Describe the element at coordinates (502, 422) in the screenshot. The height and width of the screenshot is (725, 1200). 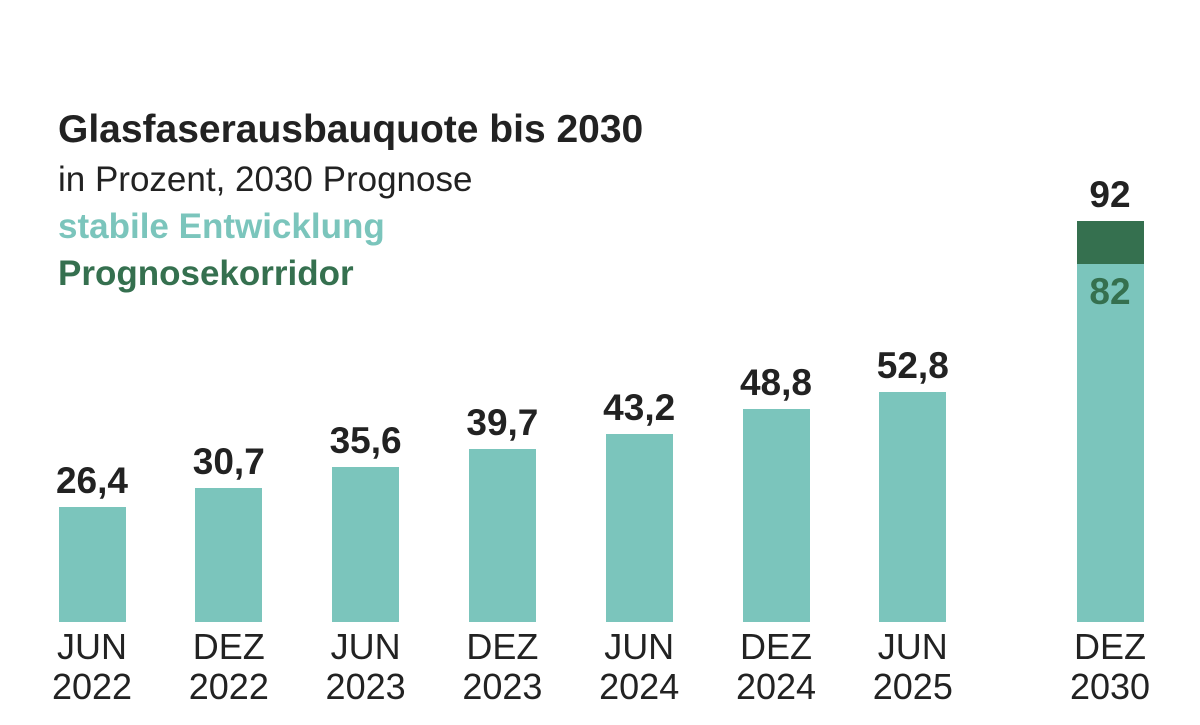
I see `data-label: 39,7` at that location.